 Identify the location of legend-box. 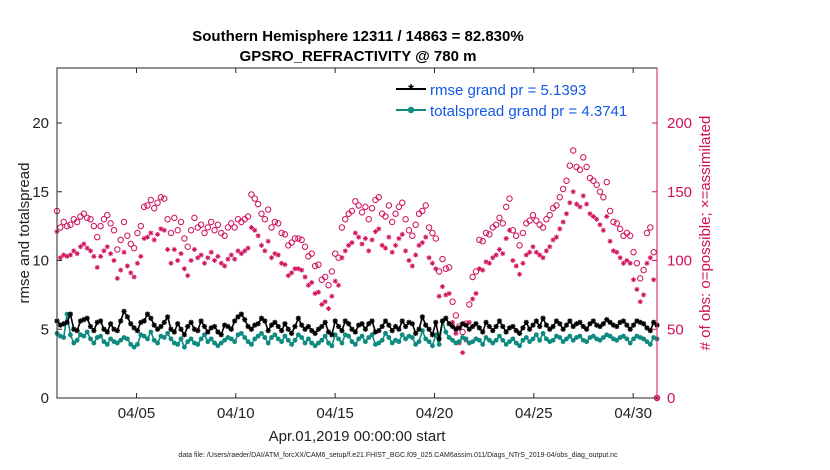
(523, 99).